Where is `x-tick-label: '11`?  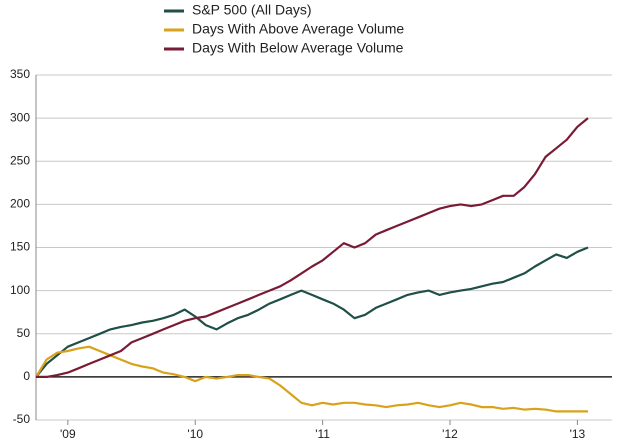 x-tick-label: '11 is located at coordinates (322, 434).